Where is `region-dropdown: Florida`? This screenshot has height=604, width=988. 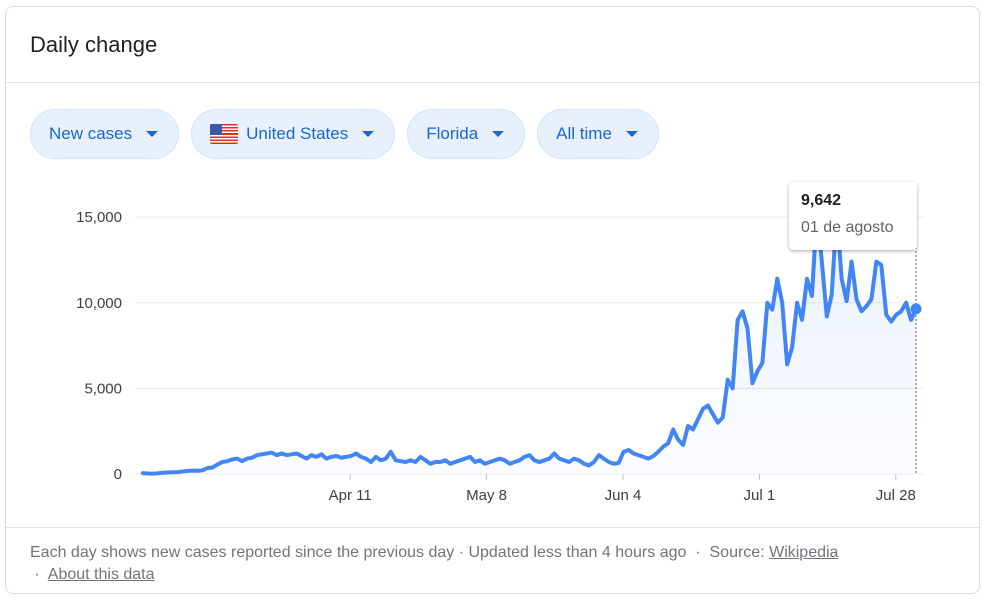
region-dropdown: Florida is located at coordinates (466, 134).